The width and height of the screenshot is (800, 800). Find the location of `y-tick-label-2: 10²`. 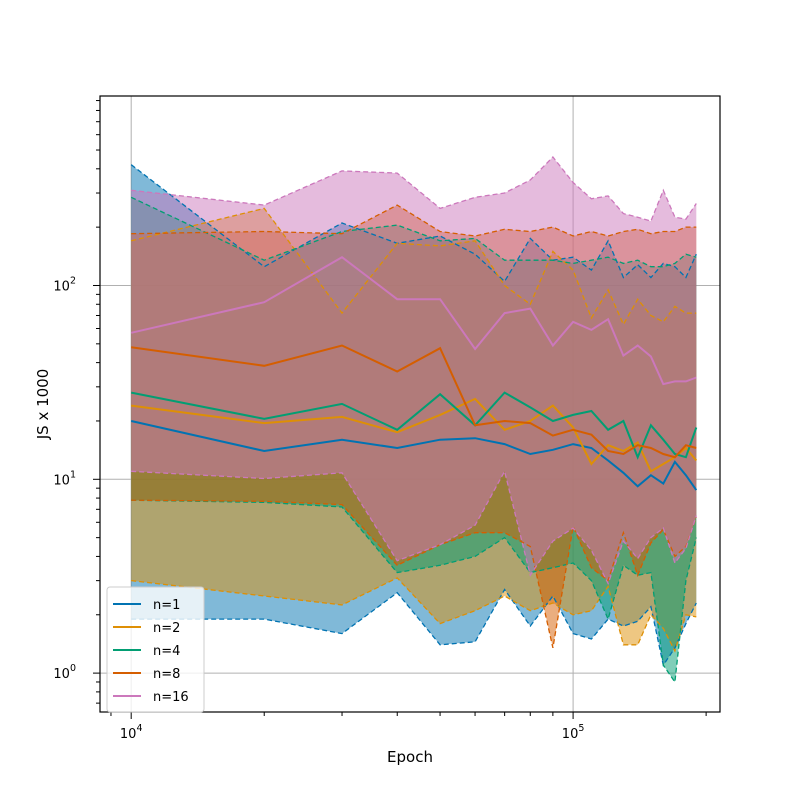

y-tick-label-2: 10² is located at coordinates (64, 284).